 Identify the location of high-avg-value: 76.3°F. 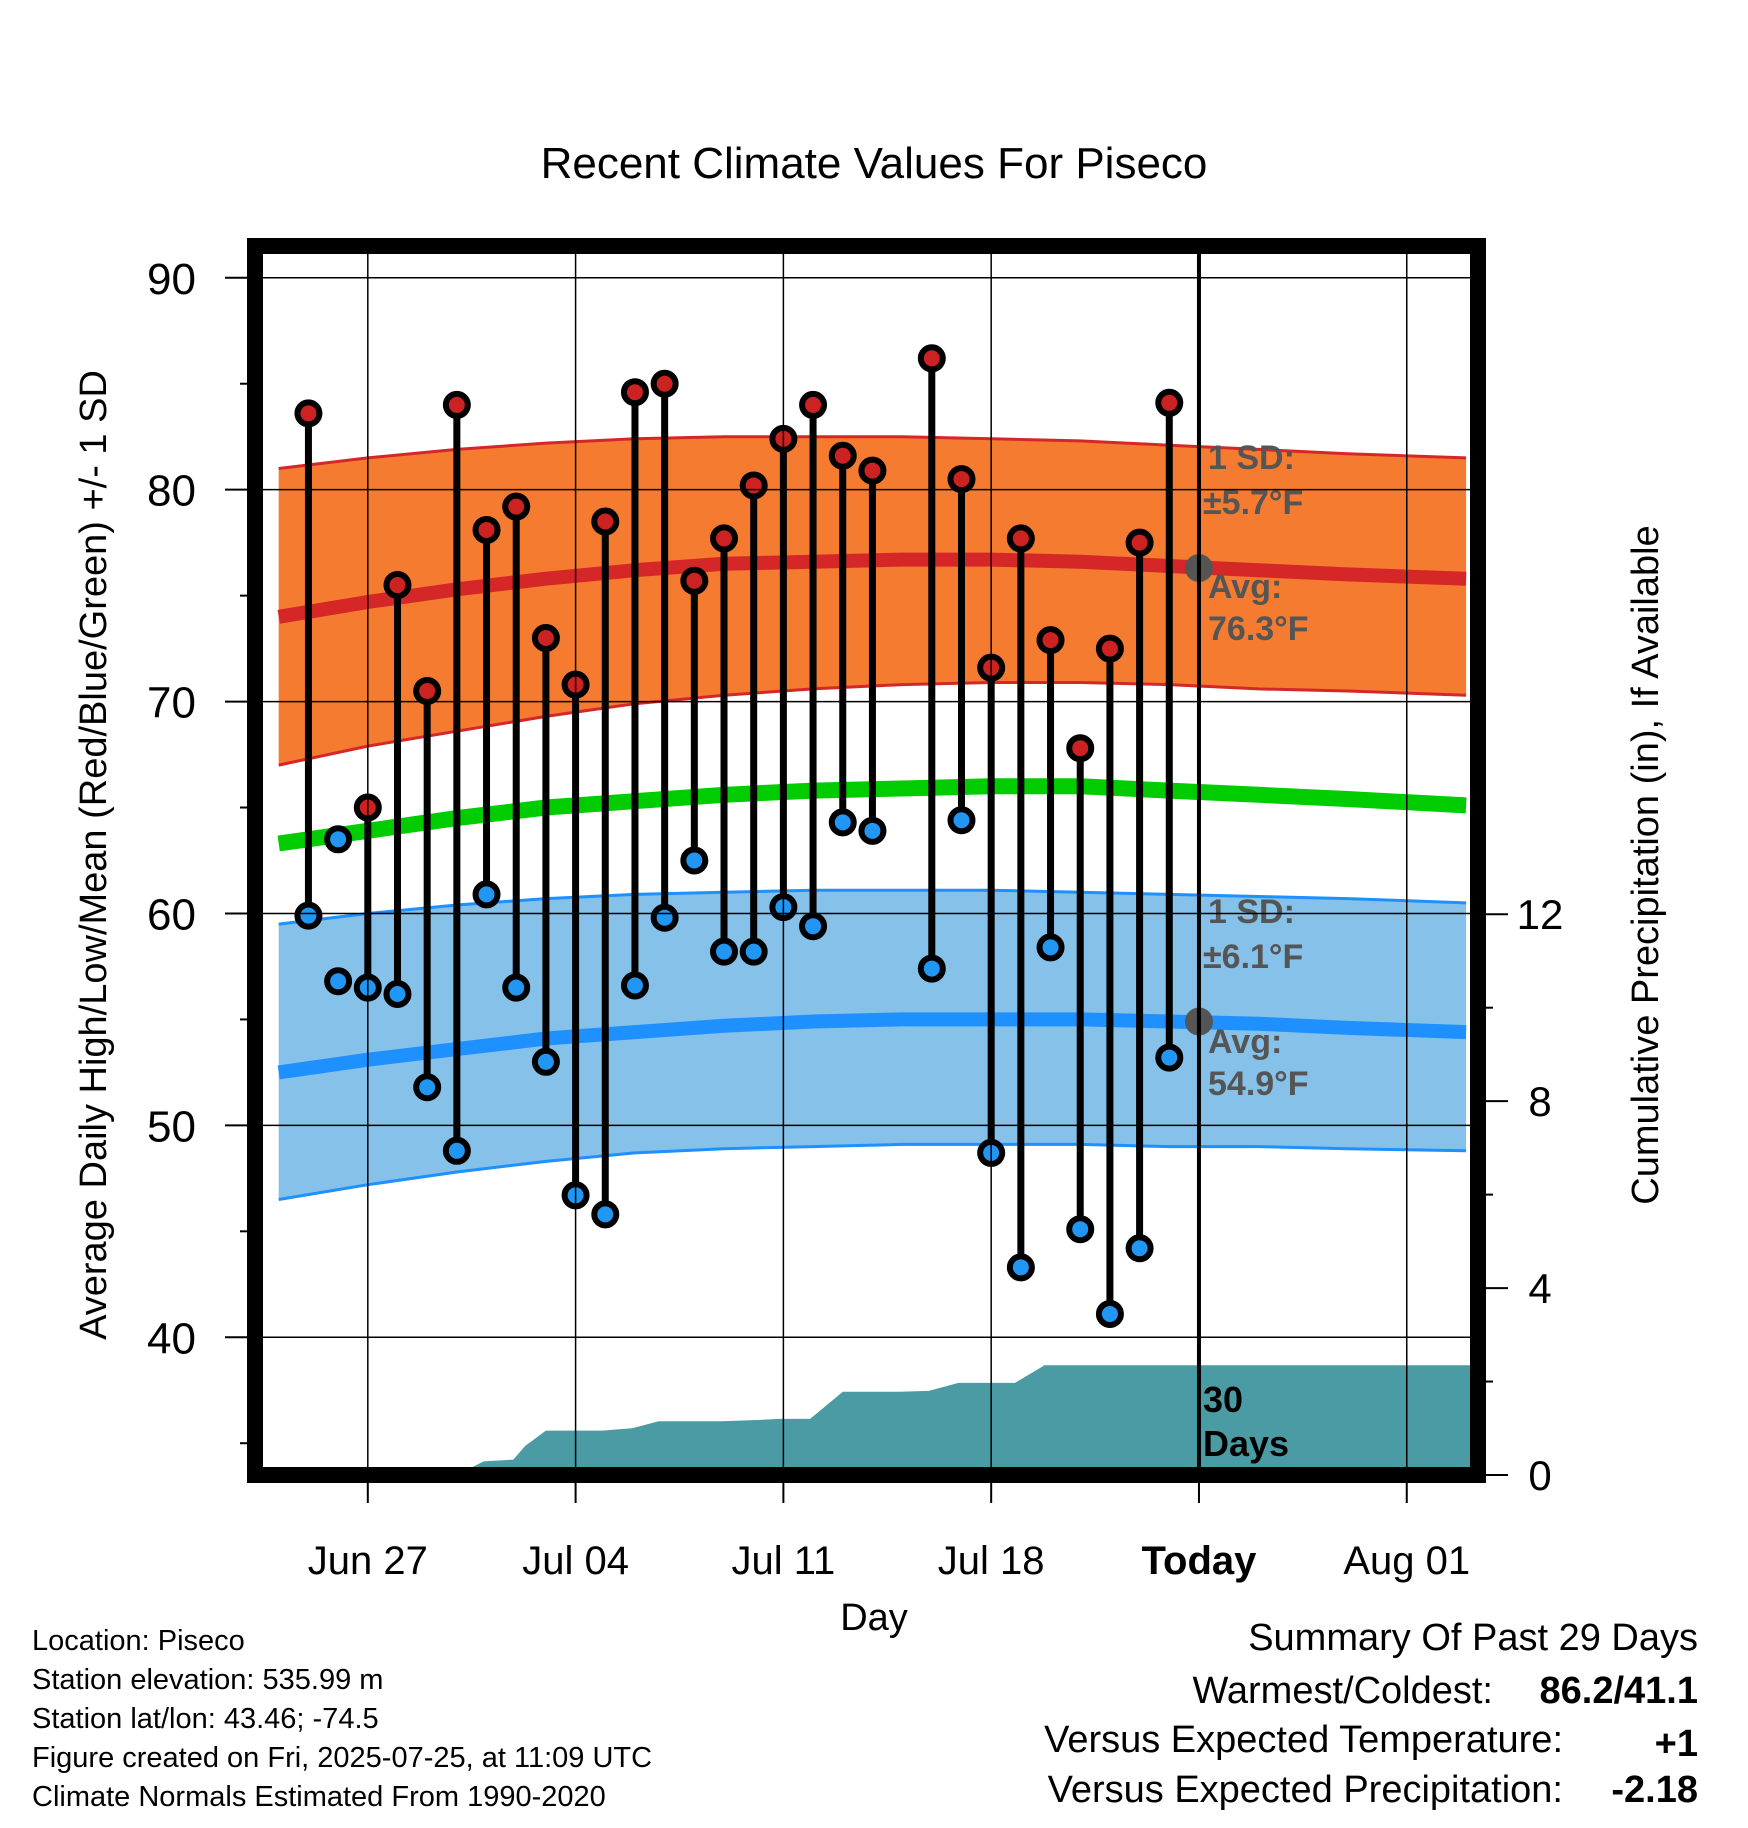
(1258, 629).